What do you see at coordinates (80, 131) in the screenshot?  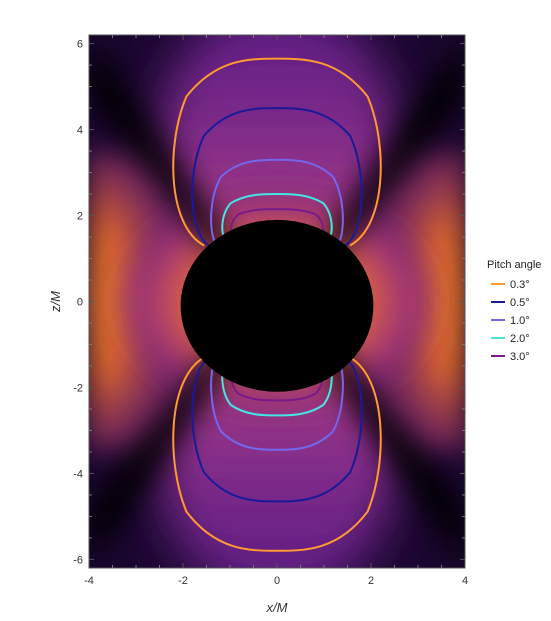 I see `y-tick-label: 4` at bounding box center [80, 131].